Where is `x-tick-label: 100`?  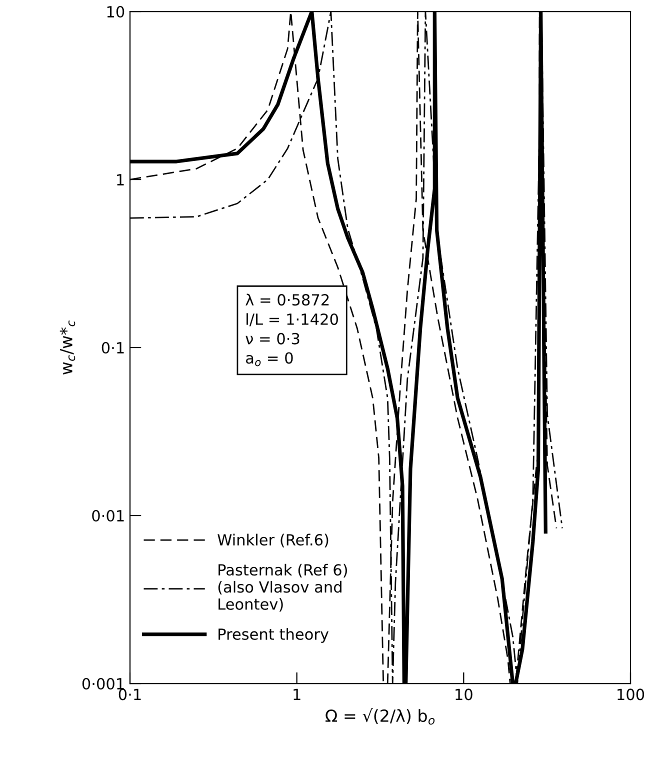 x-tick-label: 100 is located at coordinates (631, 694).